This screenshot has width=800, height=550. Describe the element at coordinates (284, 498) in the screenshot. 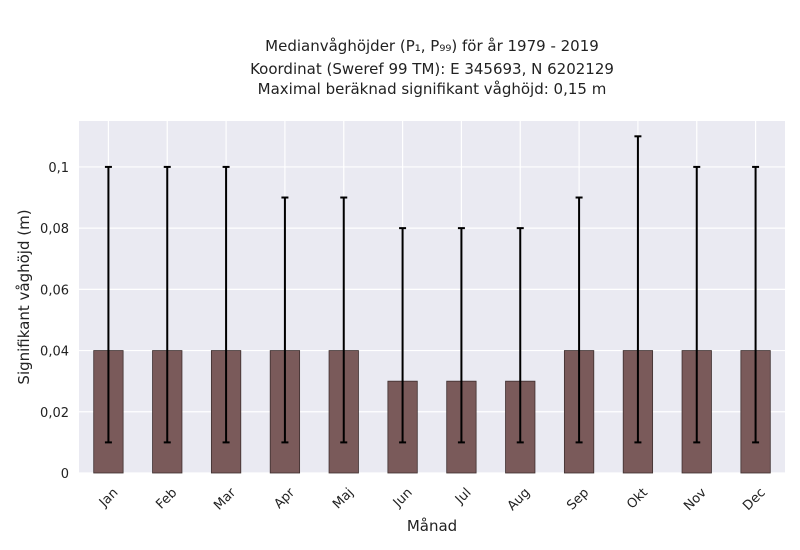

I see `x-tick-label-apr: Apr` at that location.